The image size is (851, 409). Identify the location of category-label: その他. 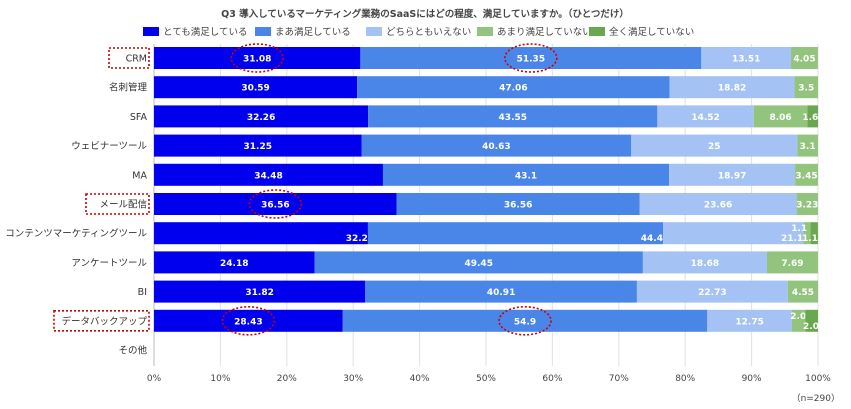
(132, 351).